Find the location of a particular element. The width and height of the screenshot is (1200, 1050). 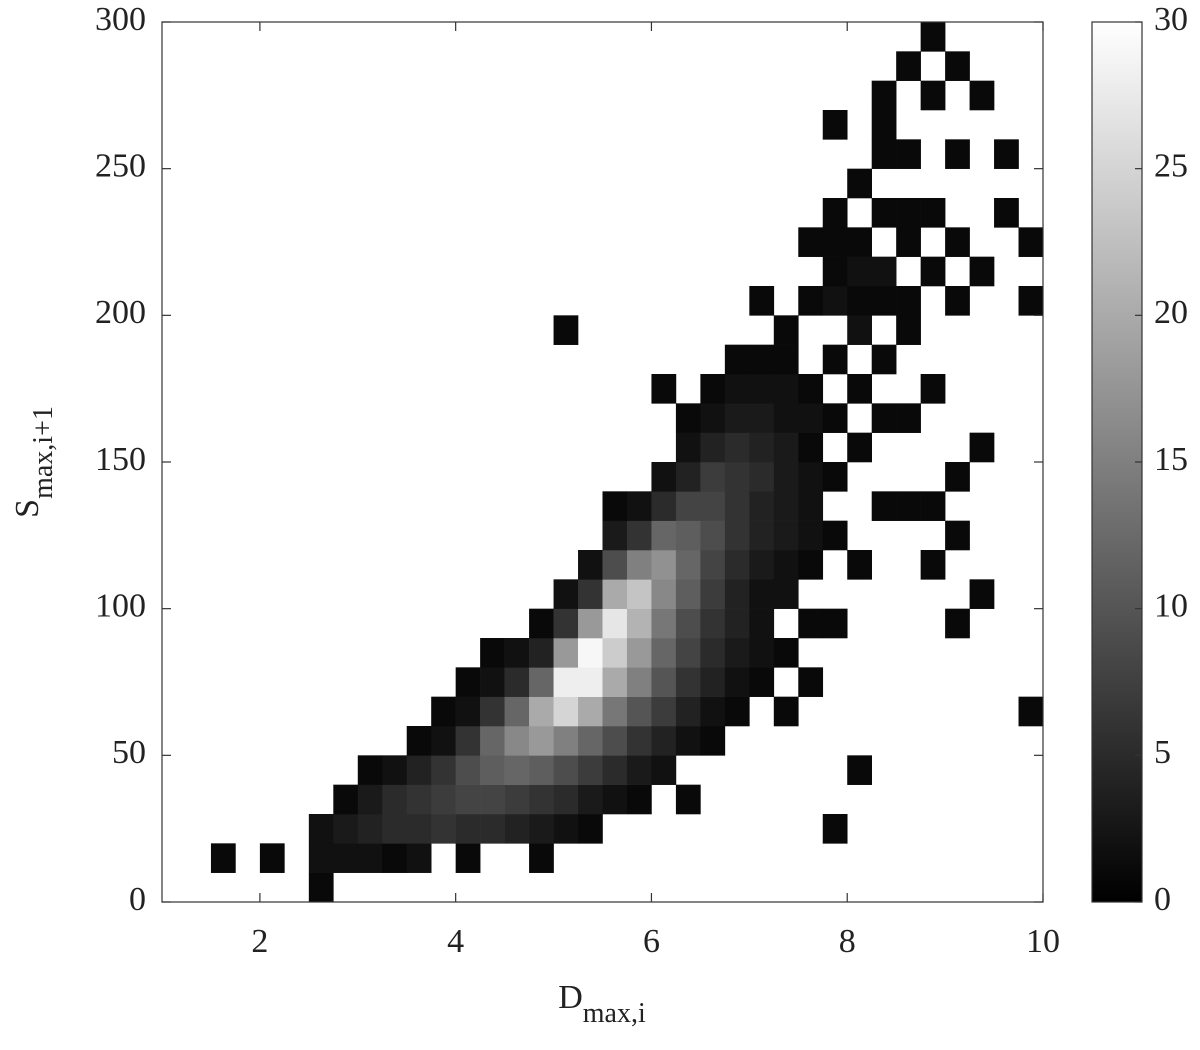

x-axis-label: Dmax,i is located at coordinates (602, 1004).